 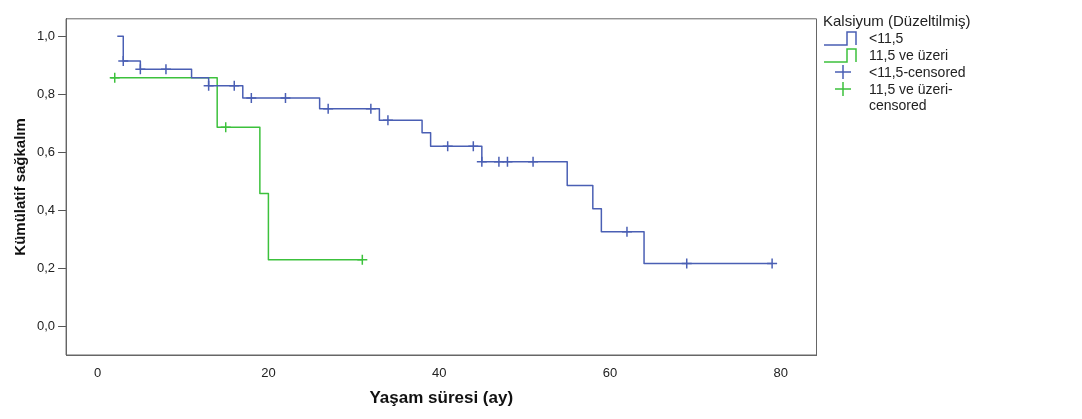 What do you see at coordinates (610, 373) in the screenshot?
I see `x-tick-label: 60` at bounding box center [610, 373].